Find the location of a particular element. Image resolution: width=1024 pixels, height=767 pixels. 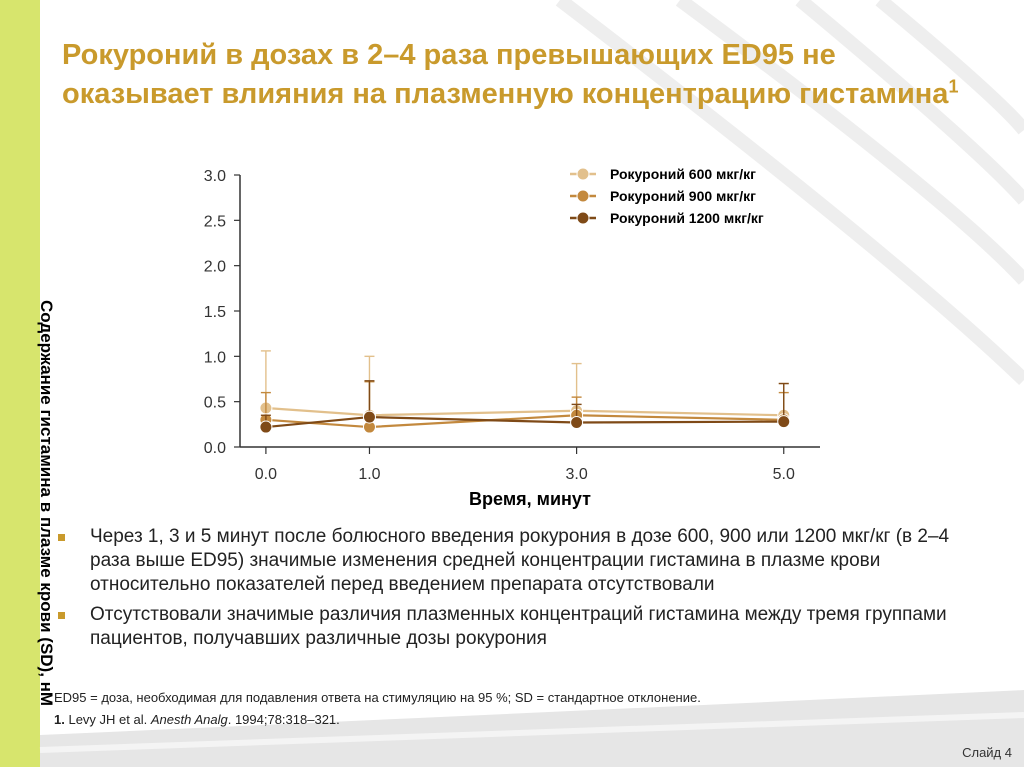

legend-label: Рокуроний 1200 мкг/кг is located at coordinates (687, 218).